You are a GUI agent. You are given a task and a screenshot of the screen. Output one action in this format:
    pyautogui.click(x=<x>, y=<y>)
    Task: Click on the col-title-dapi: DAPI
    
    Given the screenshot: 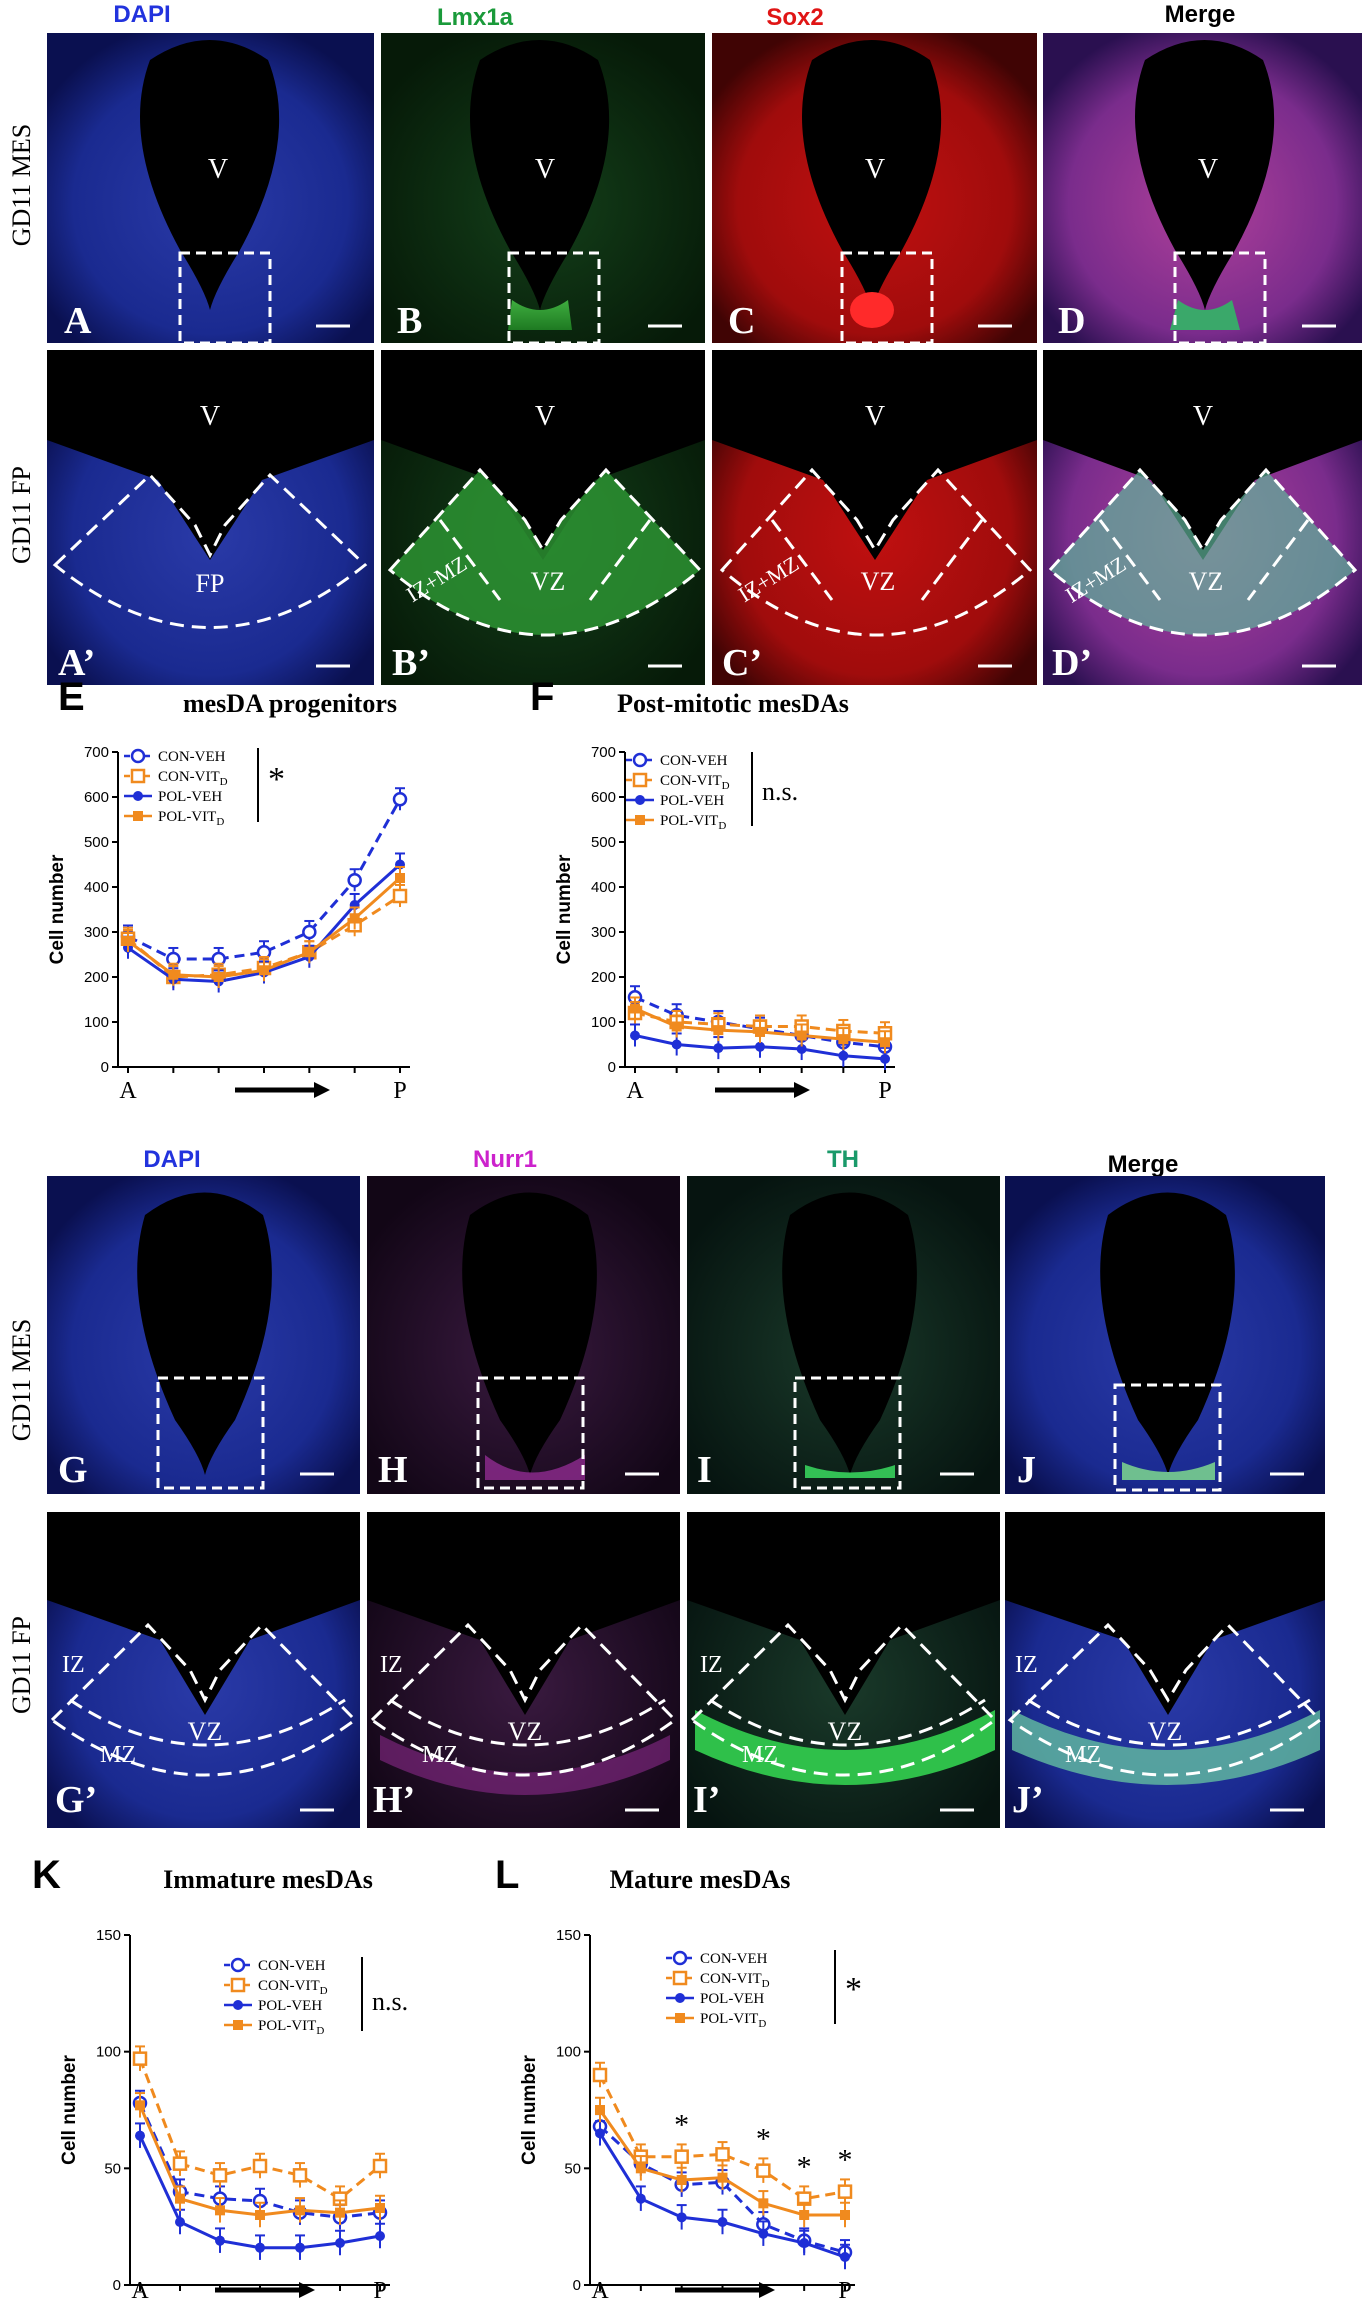 What is the action you would take?
    pyautogui.click(x=141, y=14)
    